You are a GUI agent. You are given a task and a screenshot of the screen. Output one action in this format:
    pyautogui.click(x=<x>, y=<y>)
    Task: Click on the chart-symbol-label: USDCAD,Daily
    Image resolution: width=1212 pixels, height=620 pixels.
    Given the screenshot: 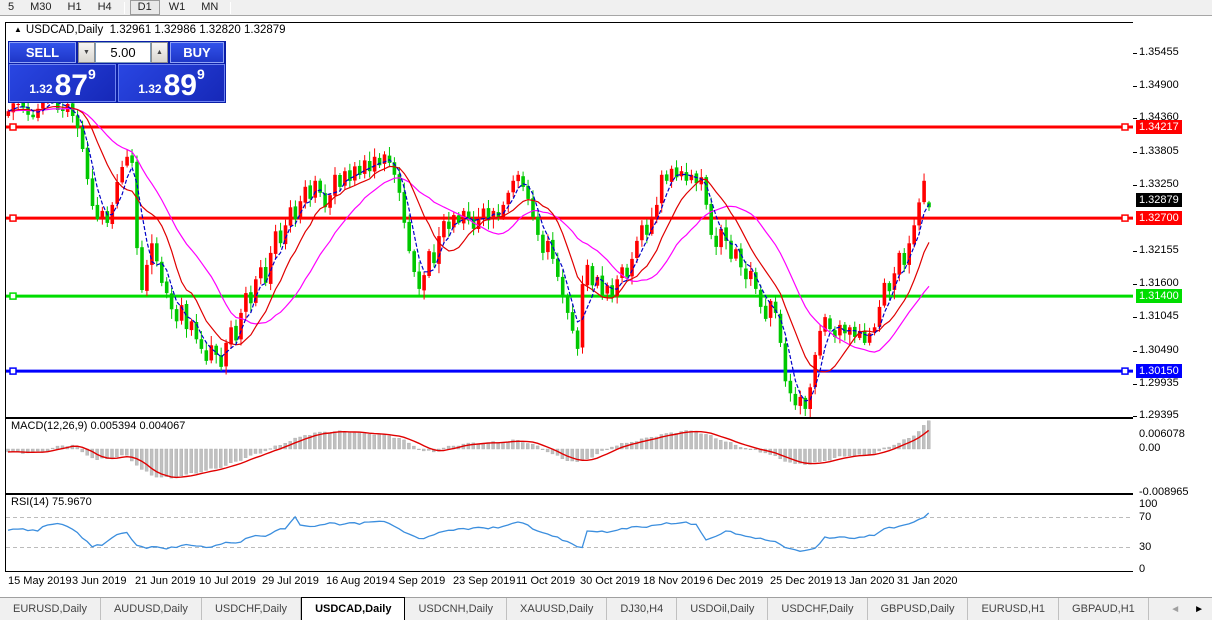 What is the action you would take?
    pyautogui.click(x=64, y=30)
    